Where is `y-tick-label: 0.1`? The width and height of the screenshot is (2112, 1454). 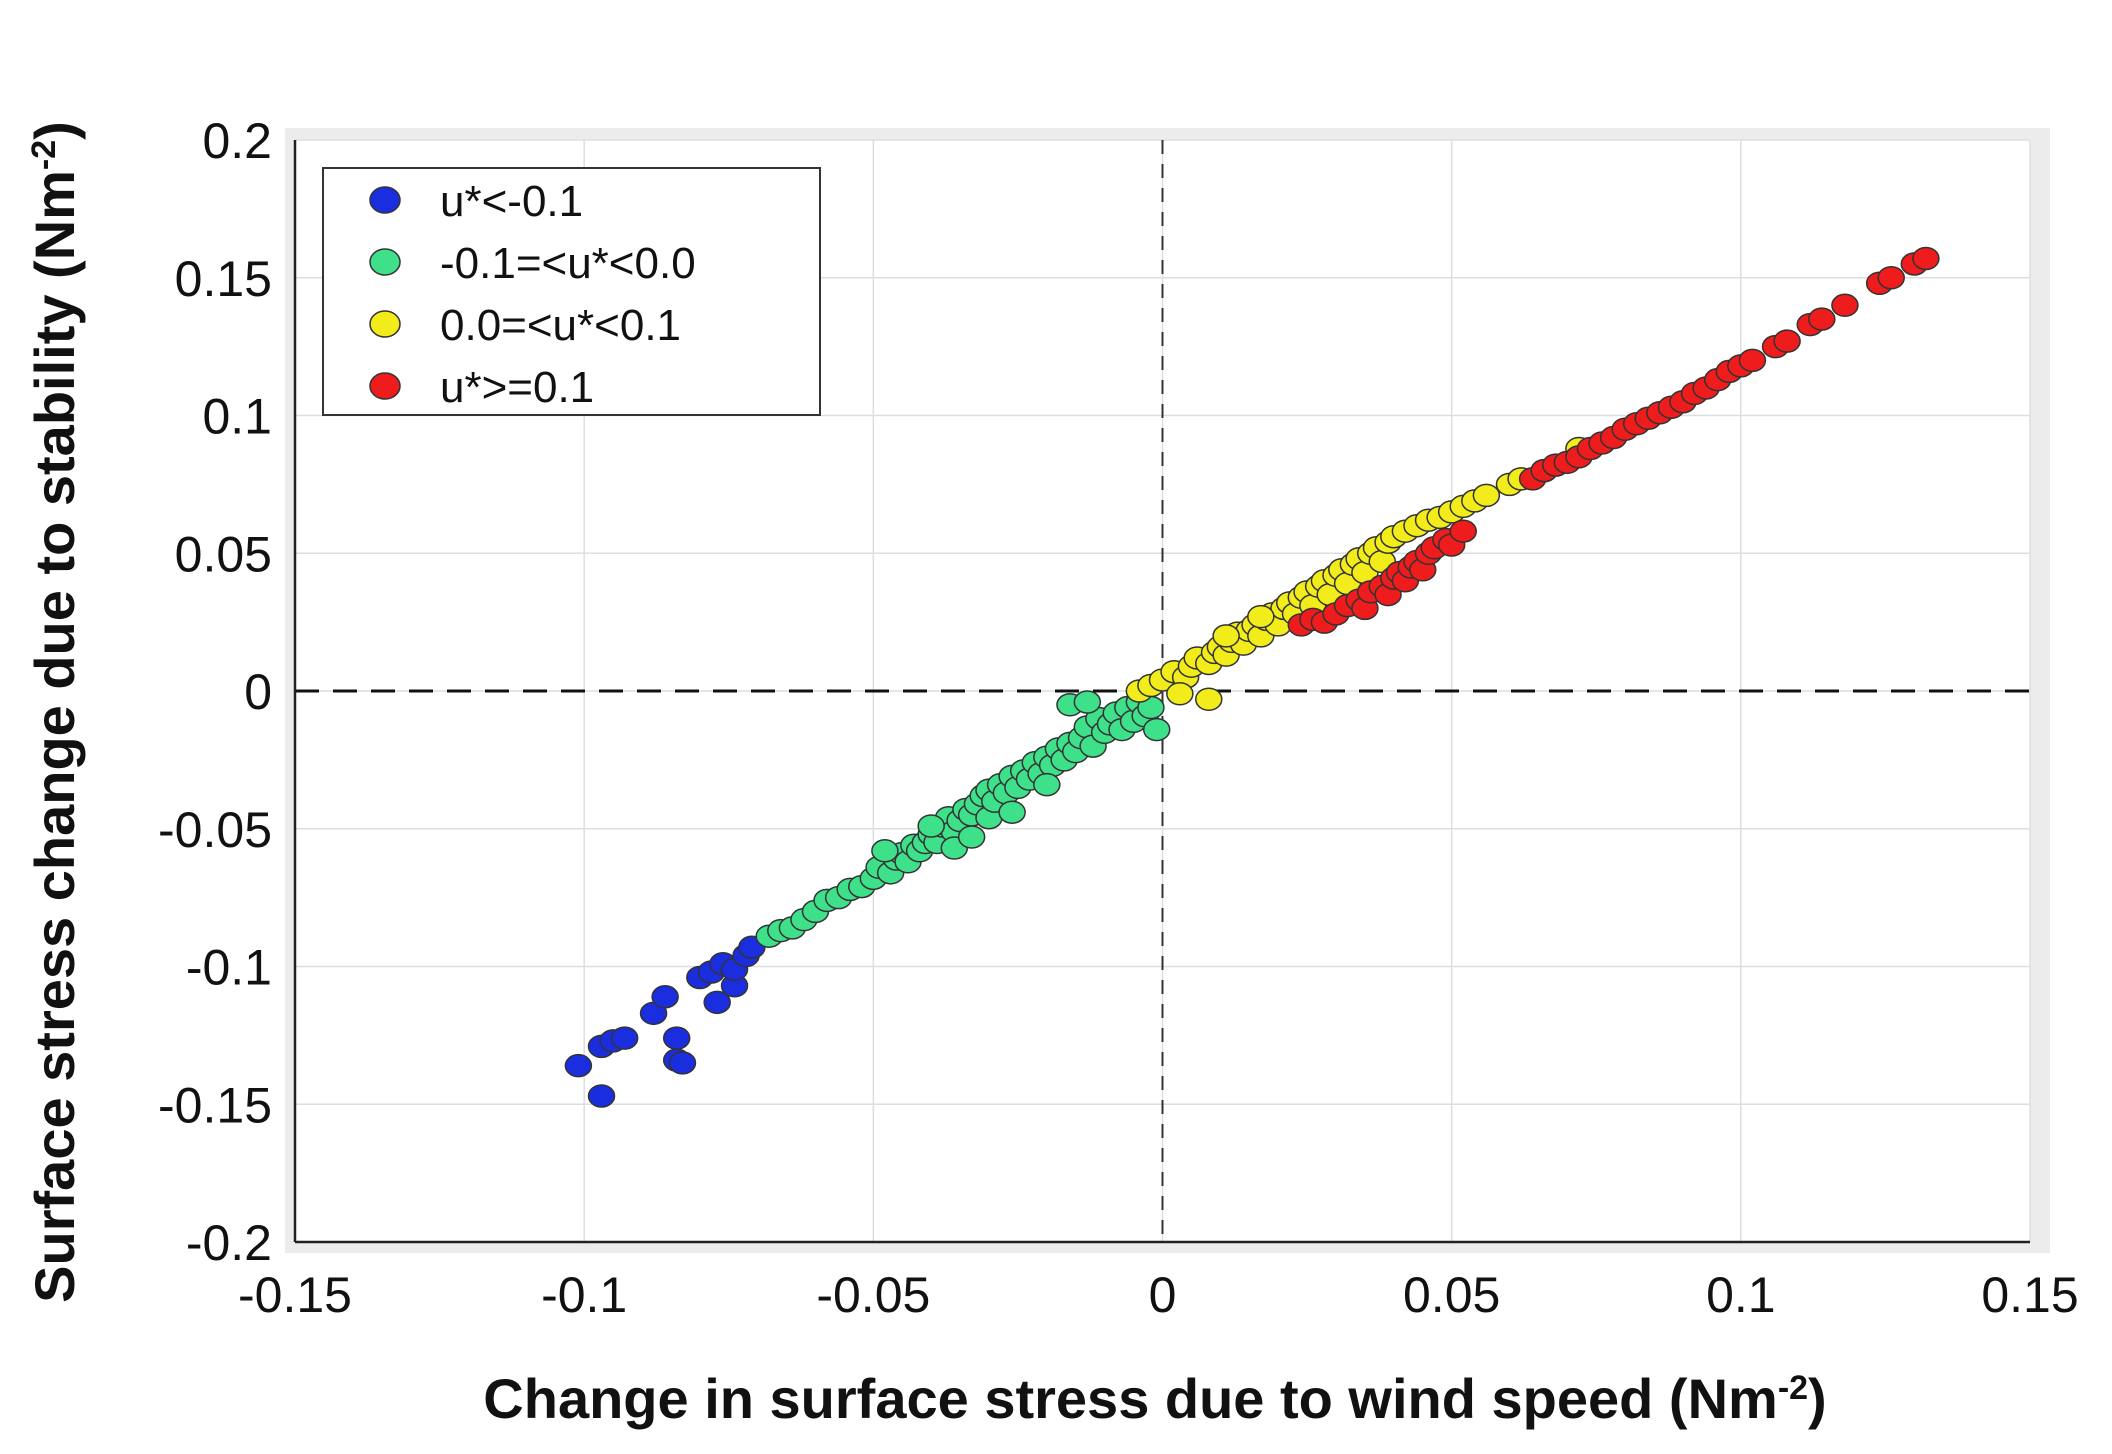 y-tick-label: 0.1 is located at coordinates (237, 417).